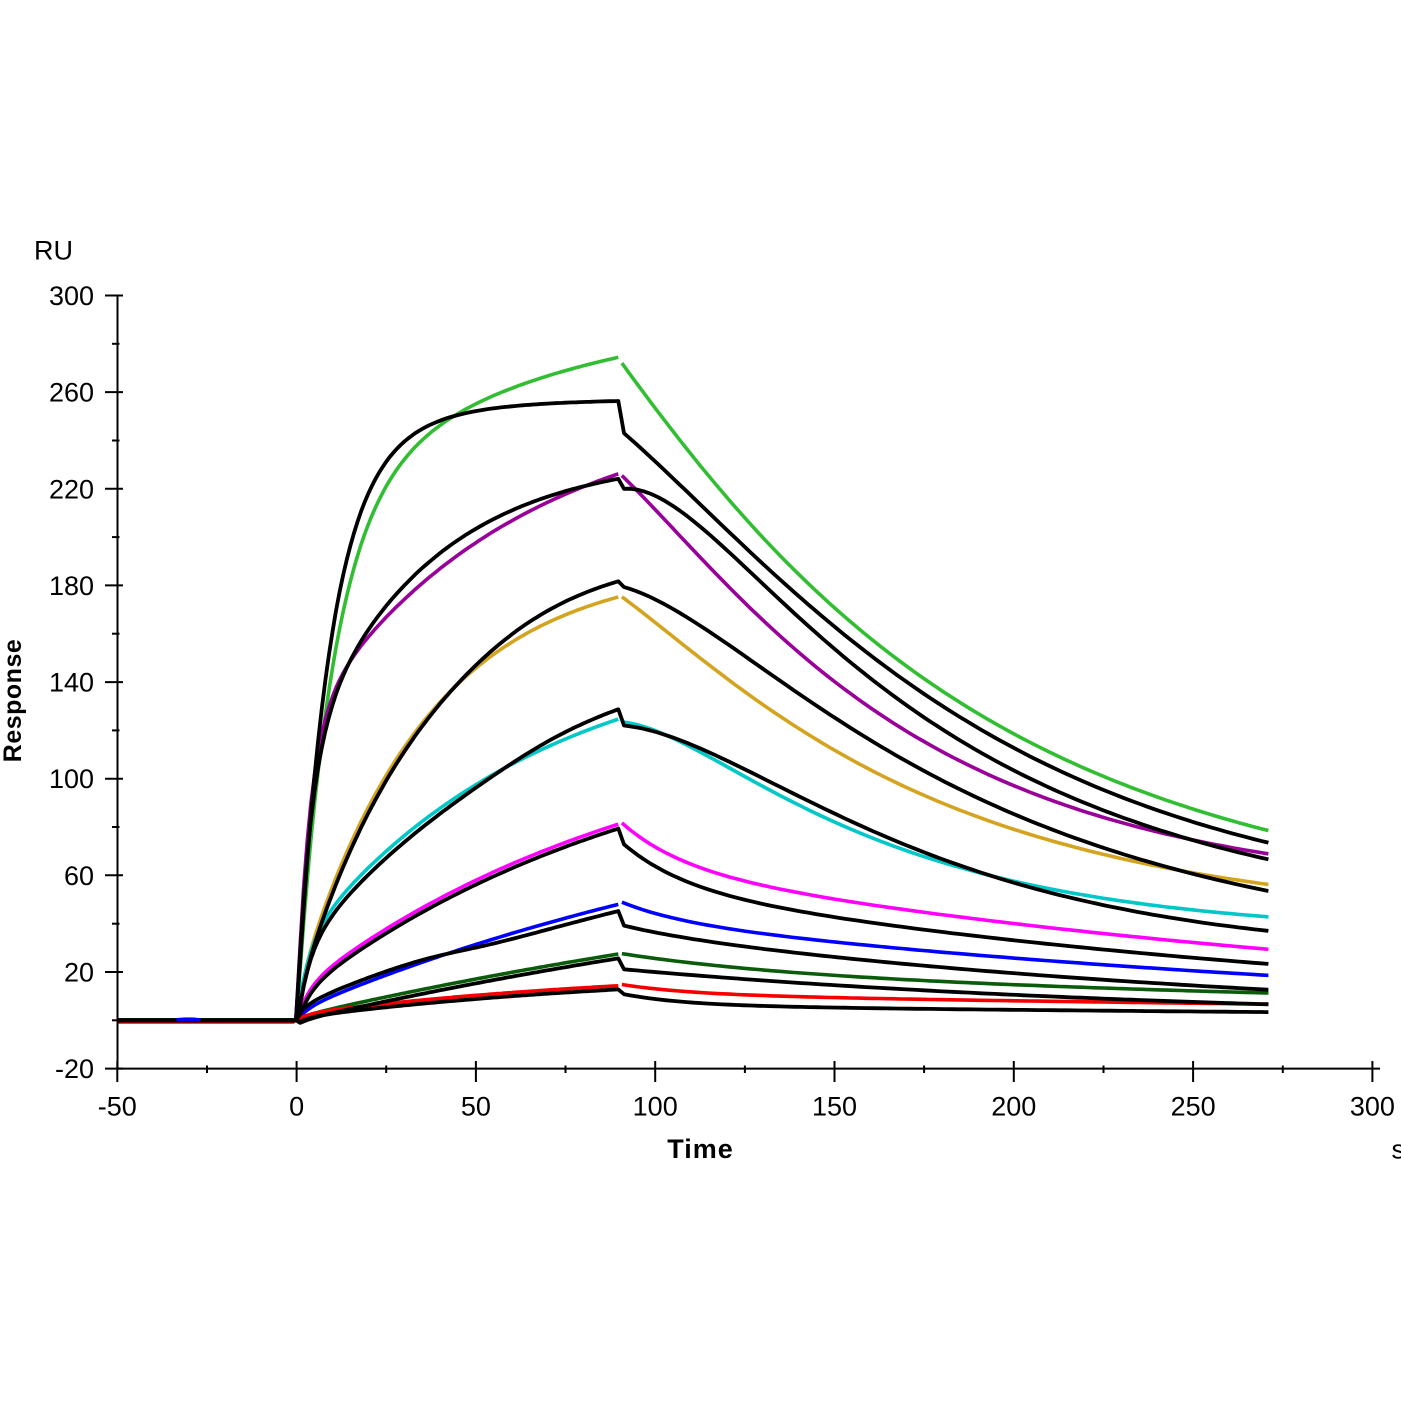  I want to click on svg-text: Time, so click(700, 1149).